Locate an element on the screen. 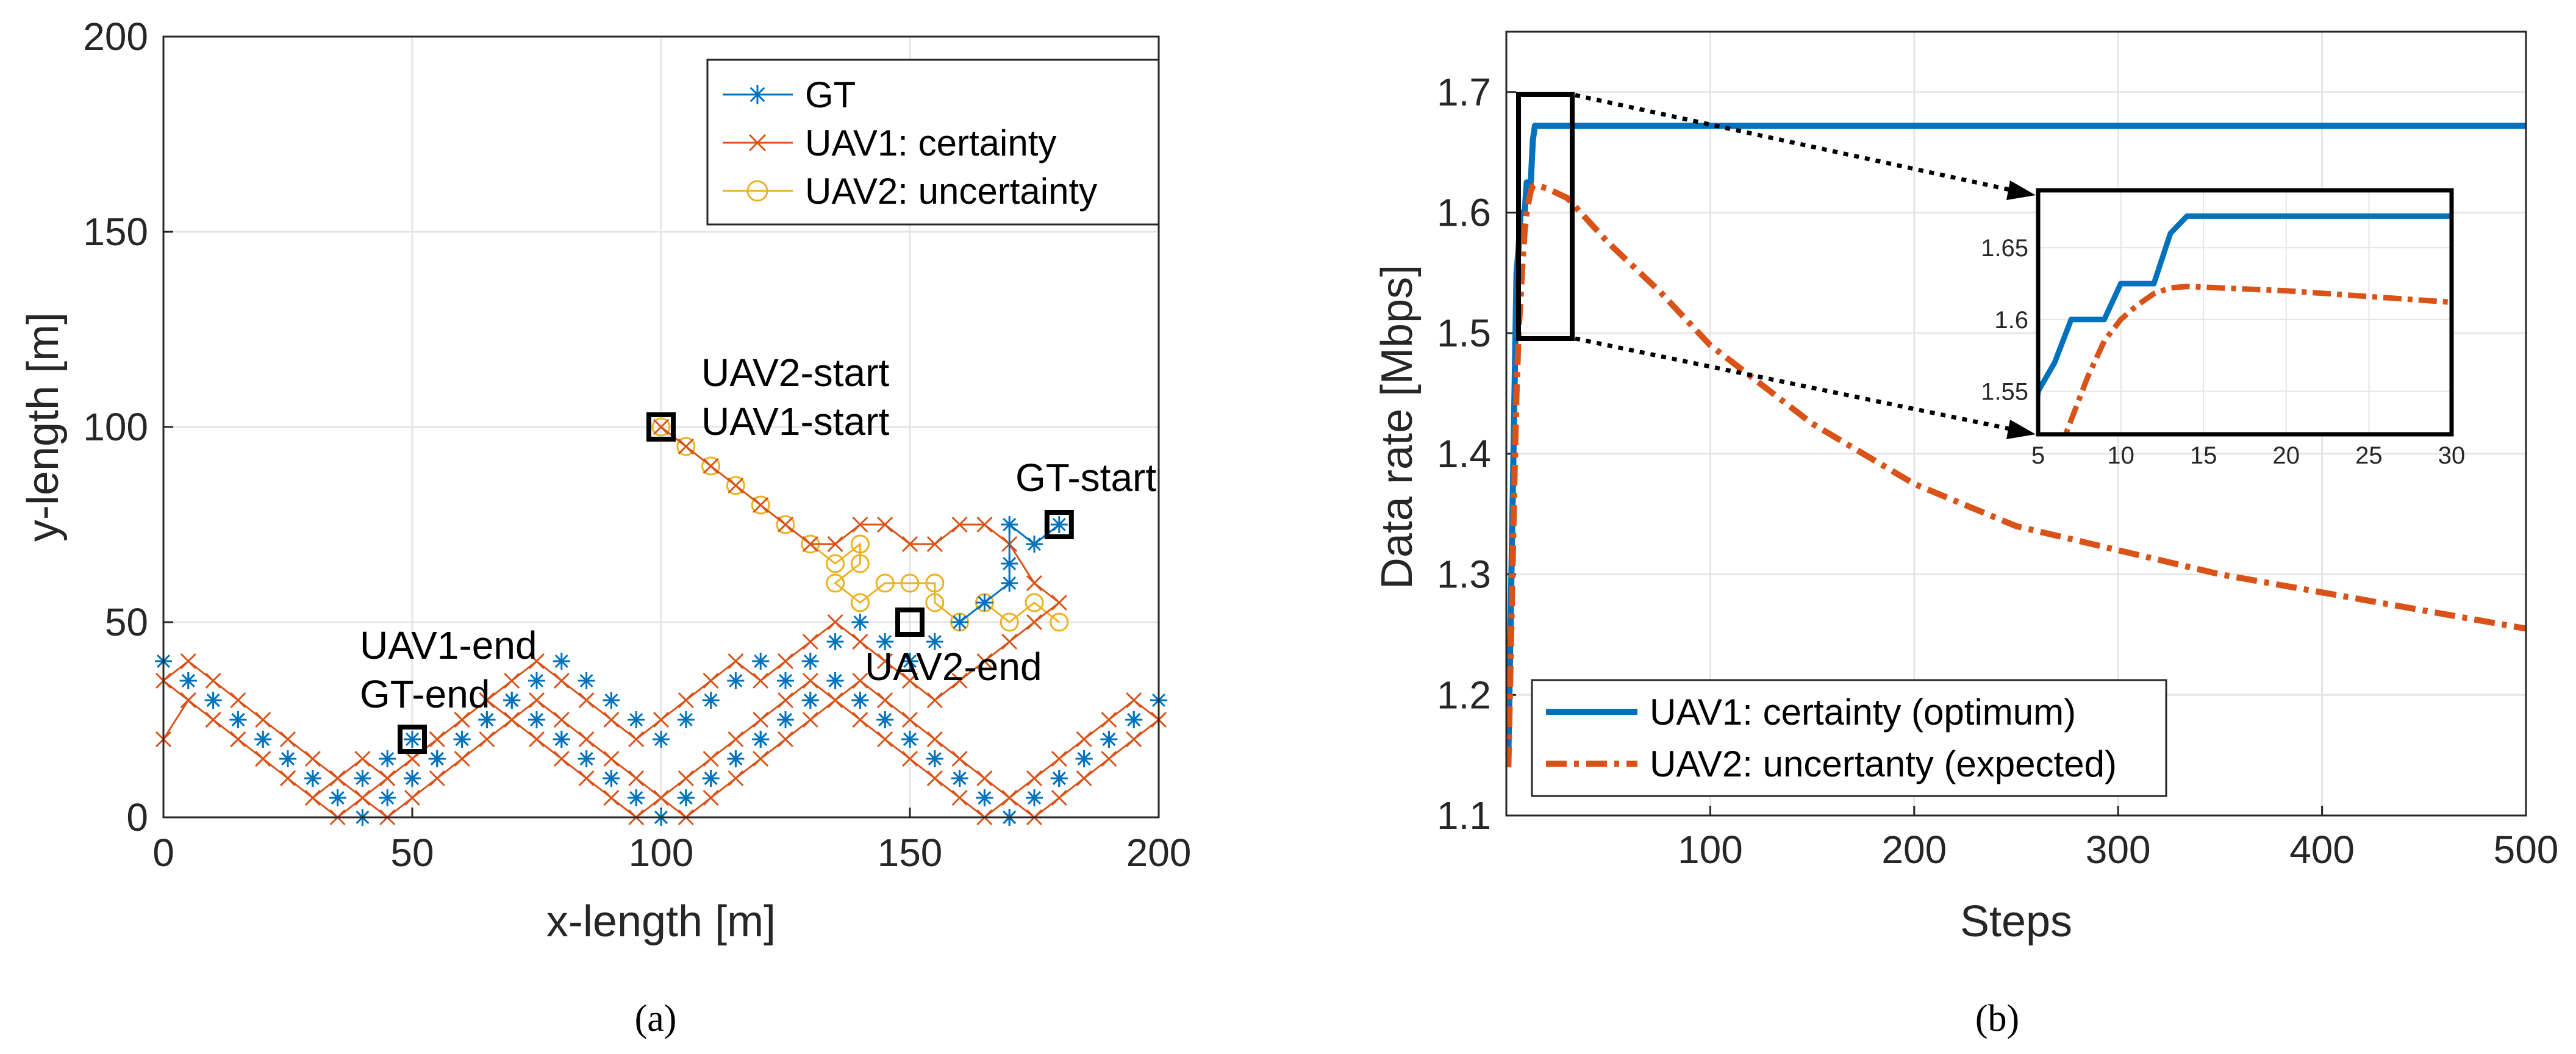  y-tick-labels-b: 1.1 1.2 1.3 1.4 1.5 1.6 1.7 is located at coordinates (1464, 453).